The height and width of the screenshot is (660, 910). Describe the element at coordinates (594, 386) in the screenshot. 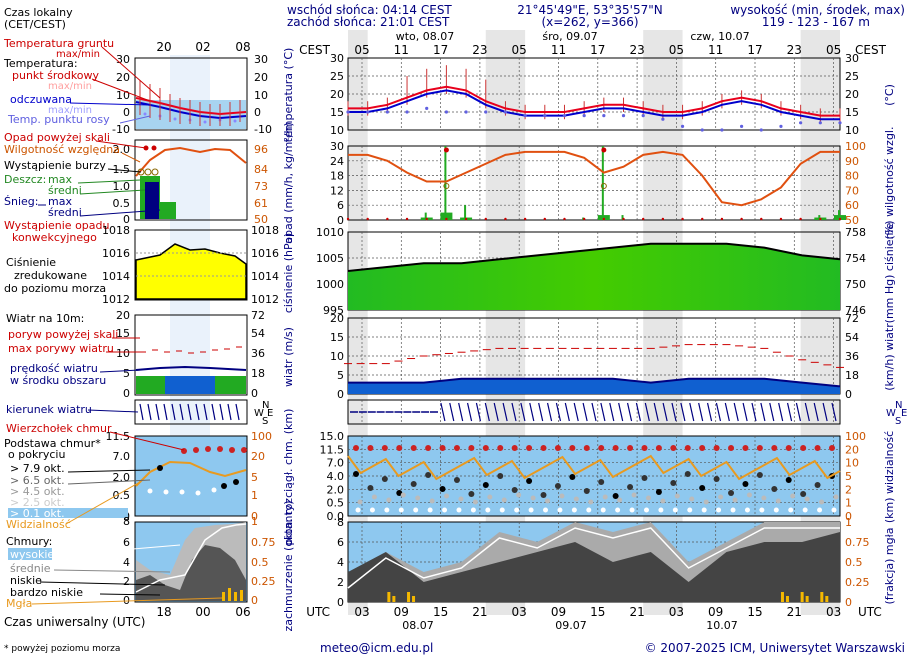

I see `wind-speed-area` at that location.